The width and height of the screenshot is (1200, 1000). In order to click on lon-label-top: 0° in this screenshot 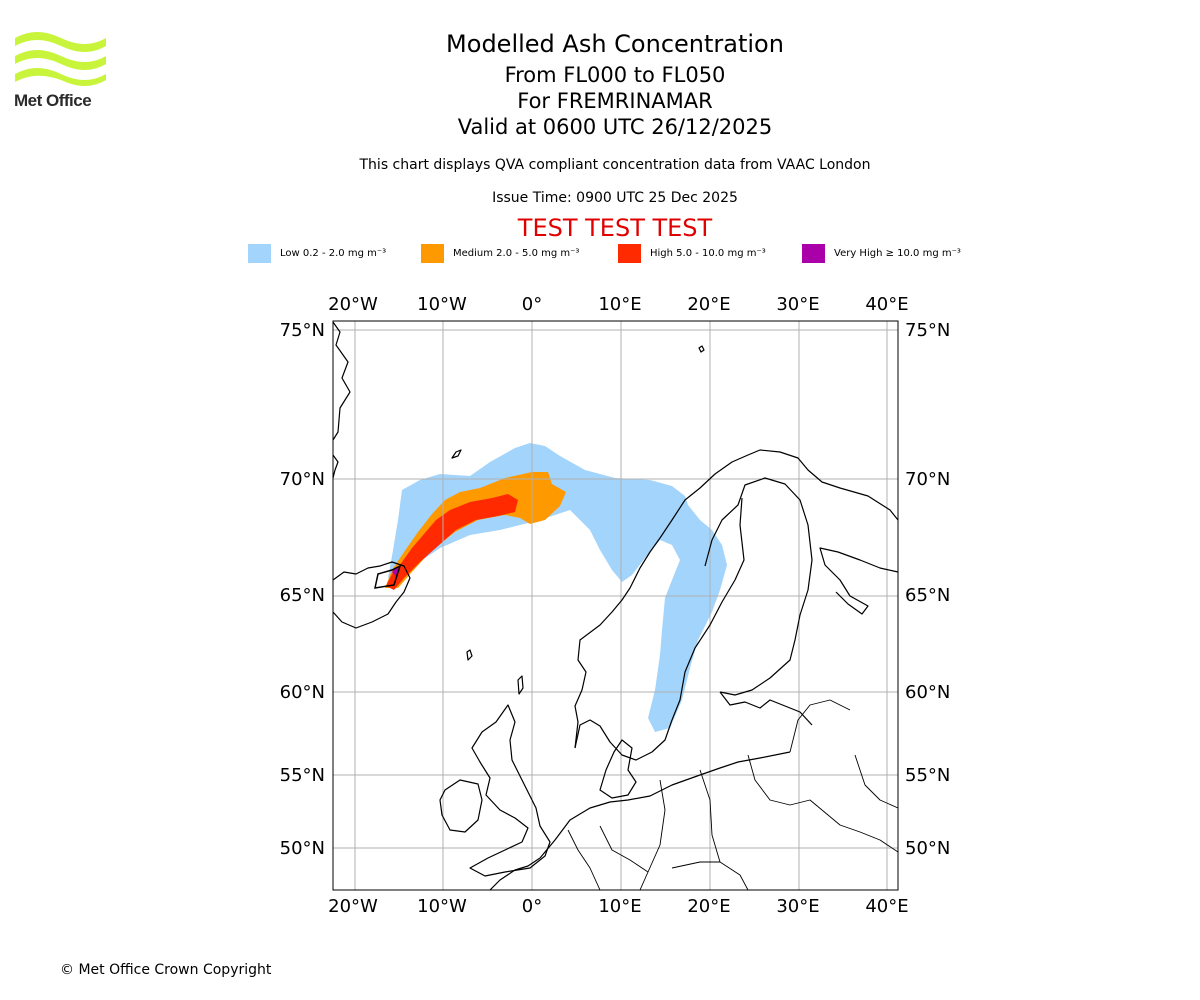, I will do `click(532, 304)`.